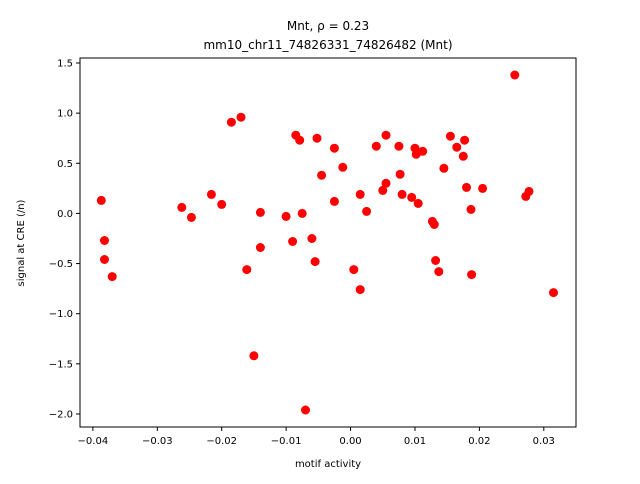 The image size is (640, 484). I want to click on y-tick-label: 0.0, so click(65, 214).